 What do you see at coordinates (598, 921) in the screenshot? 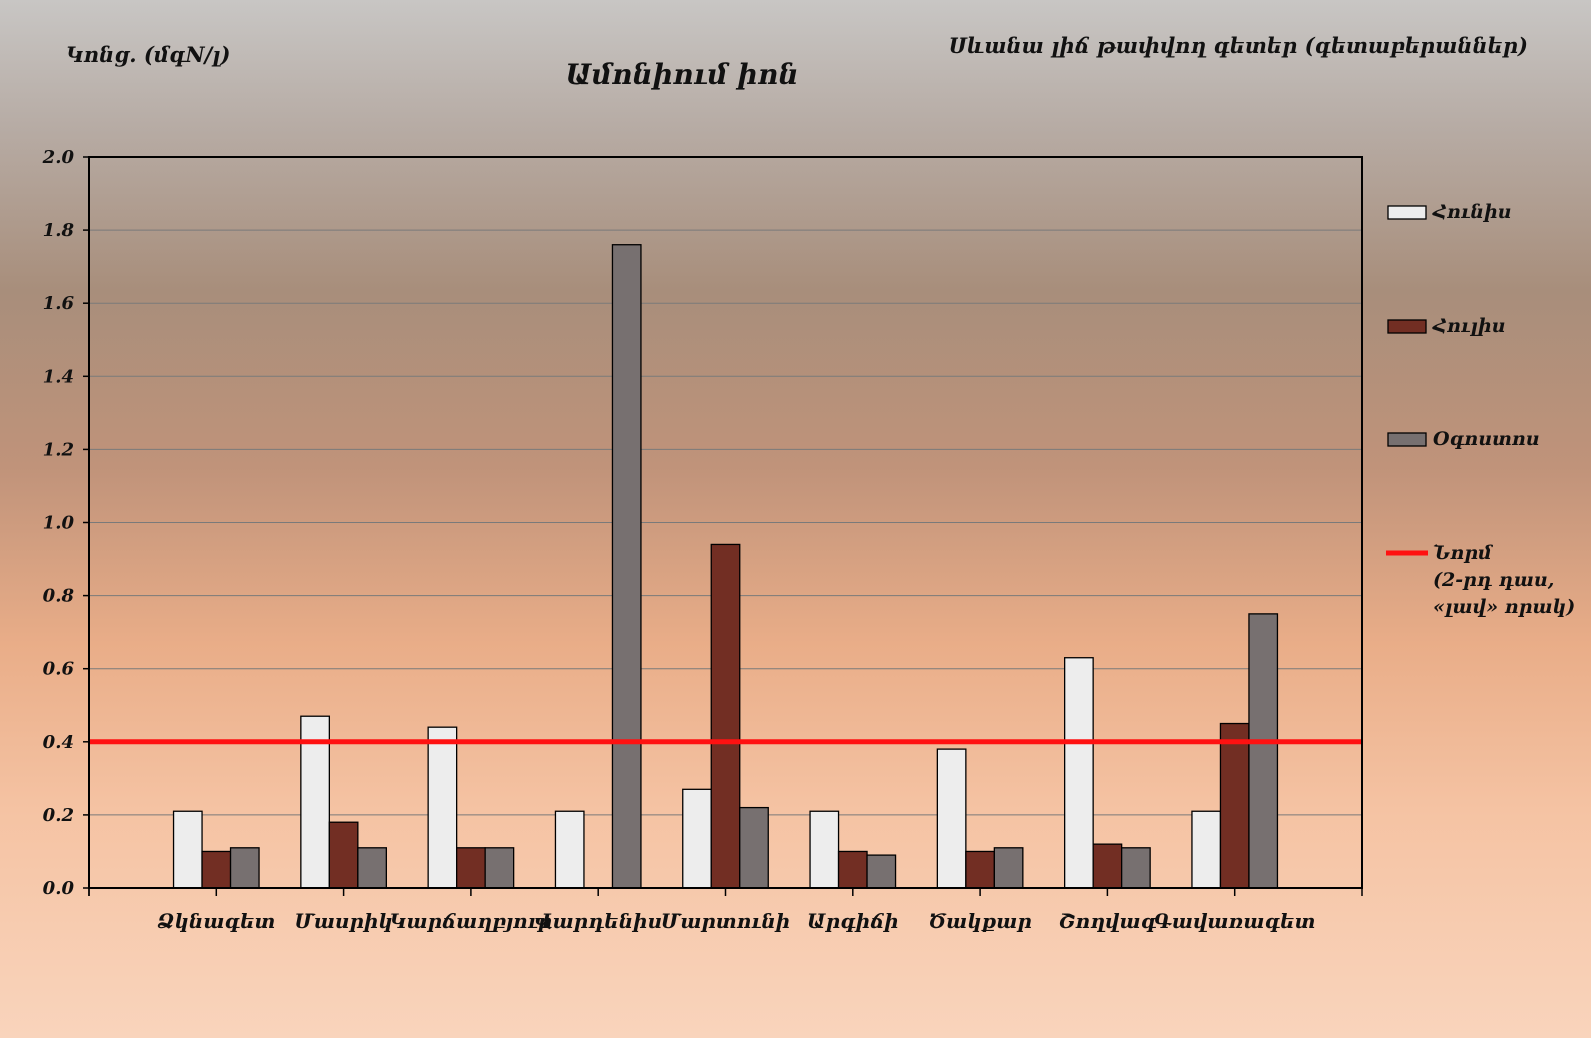
I see `x-tick-label: Վարդենիս` at bounding box center [598, 921].